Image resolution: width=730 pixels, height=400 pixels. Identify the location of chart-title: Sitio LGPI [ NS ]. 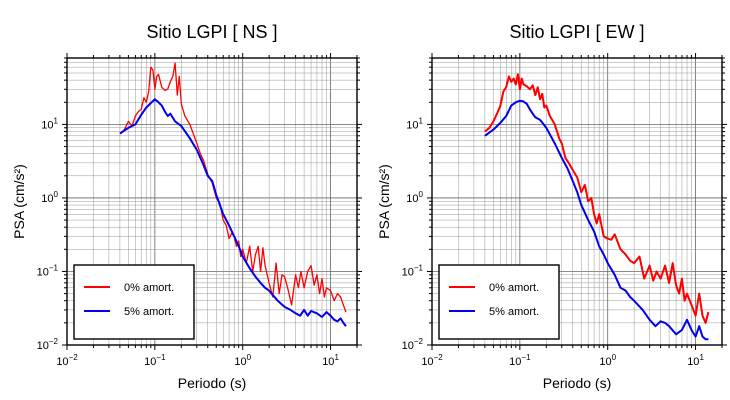
(211, 32).